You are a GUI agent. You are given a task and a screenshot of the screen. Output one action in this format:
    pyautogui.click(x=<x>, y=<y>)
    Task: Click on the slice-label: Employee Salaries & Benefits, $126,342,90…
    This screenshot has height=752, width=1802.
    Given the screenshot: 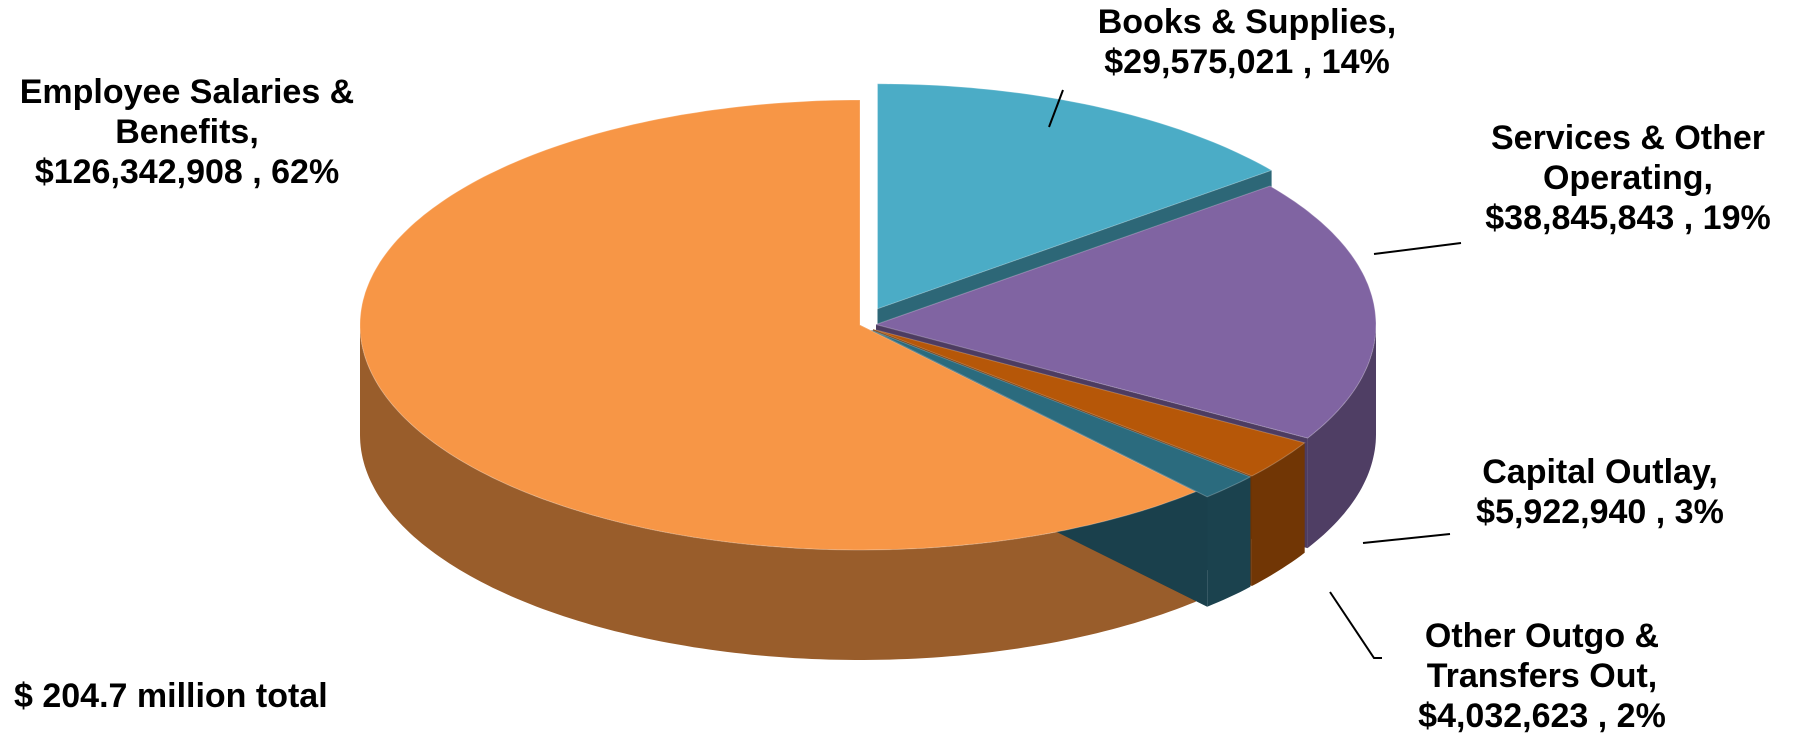 What is the action you would take?
    pyautogui.click(x=187, y=132)
    